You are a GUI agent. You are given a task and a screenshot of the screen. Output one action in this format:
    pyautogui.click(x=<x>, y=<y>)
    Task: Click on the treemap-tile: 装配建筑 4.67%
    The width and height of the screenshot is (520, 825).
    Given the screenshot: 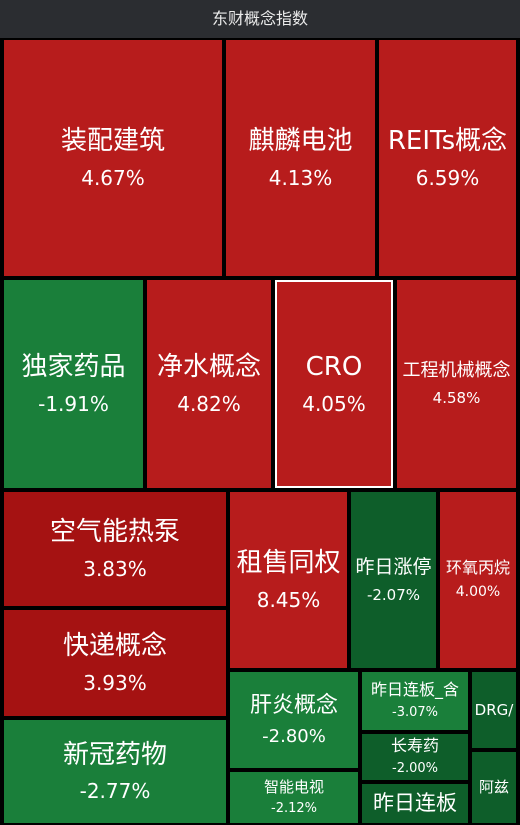 What is the action you would take?
    pyautogui.click(x=113, y=158)
    